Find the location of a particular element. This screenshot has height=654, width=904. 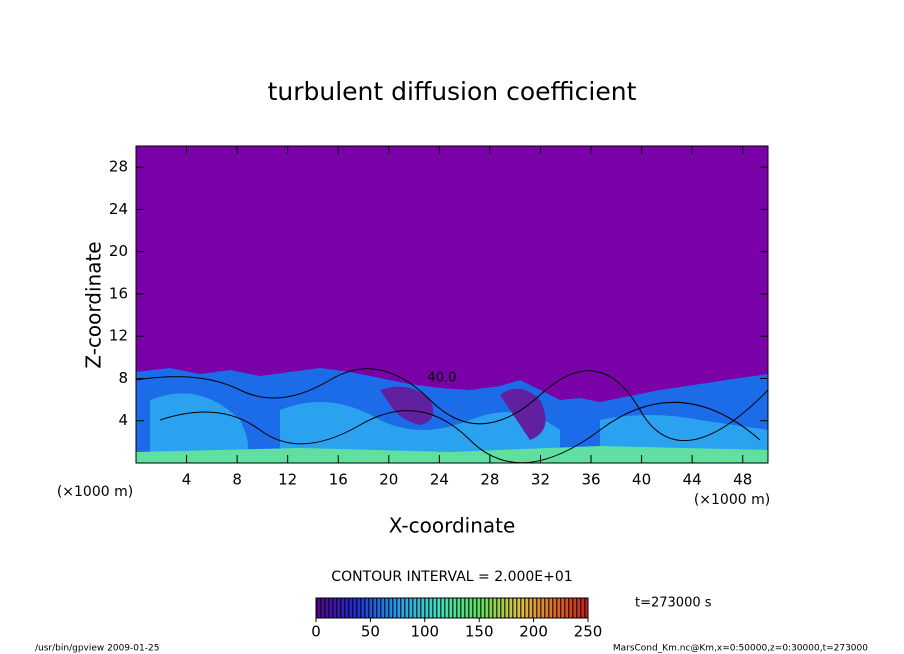

y-tick-label: 4 is located at coordinates (123, 420).